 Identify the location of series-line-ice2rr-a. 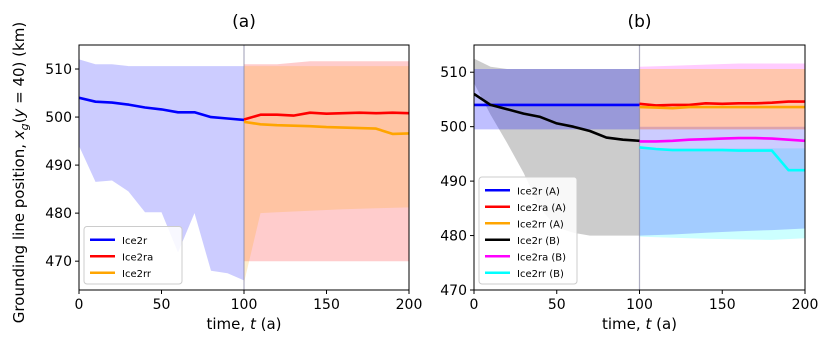
(722, 107).